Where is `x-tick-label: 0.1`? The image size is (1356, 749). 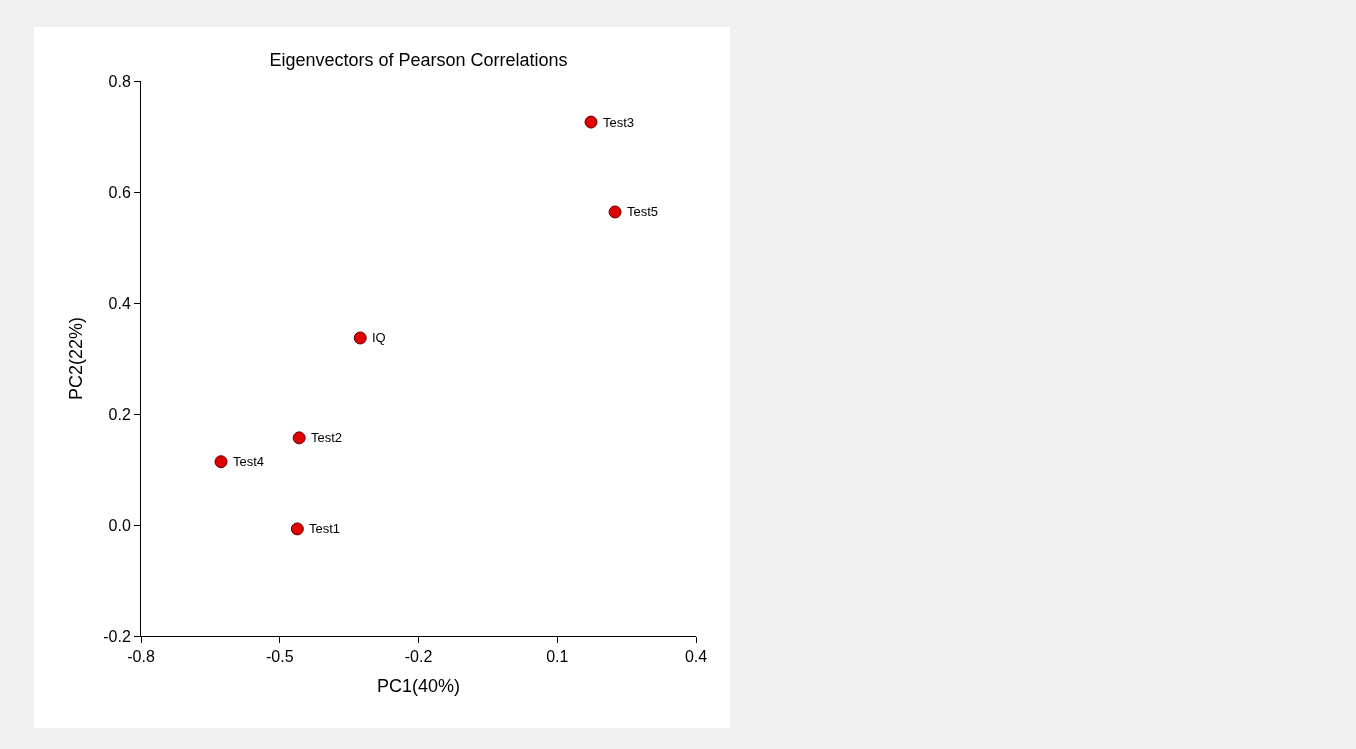 x-tick-label: 0.1 is located at coordinates (557, 657).